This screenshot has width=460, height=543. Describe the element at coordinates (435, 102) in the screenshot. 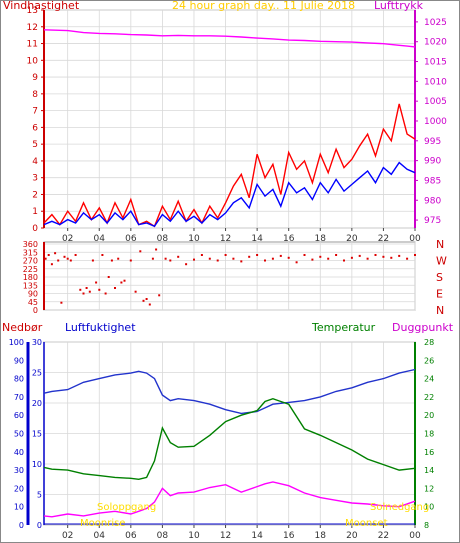

I see `y2-tick-label: 1005` at that location.